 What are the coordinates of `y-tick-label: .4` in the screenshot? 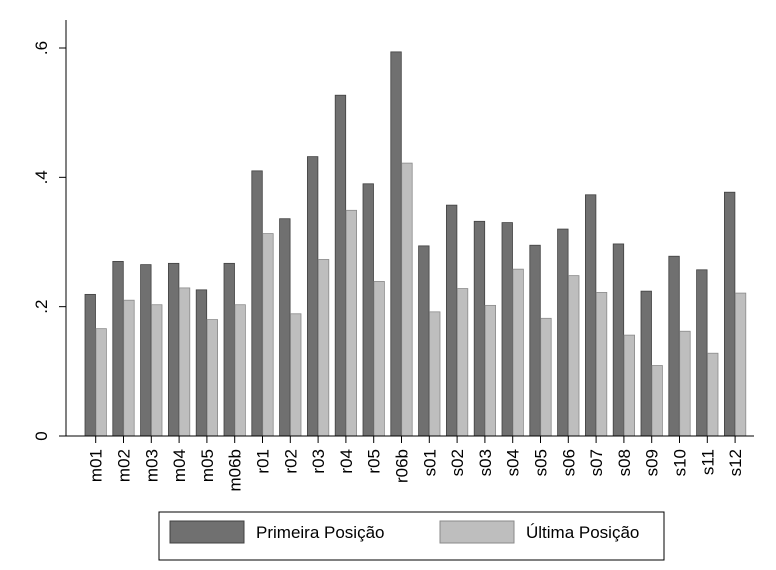 It's located at (41, 177).